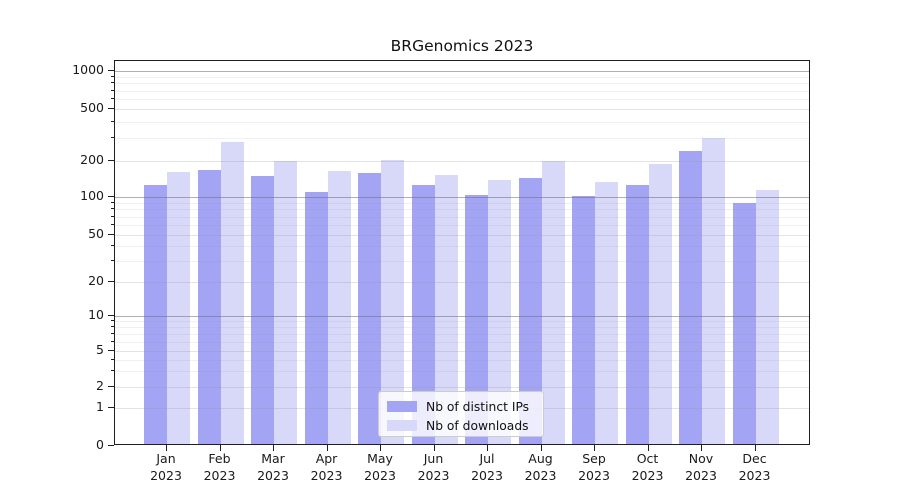 This screenshot has width=900, height=500. I want to click on x-tick-label-jan: Jan 2023, so click(166, 467).